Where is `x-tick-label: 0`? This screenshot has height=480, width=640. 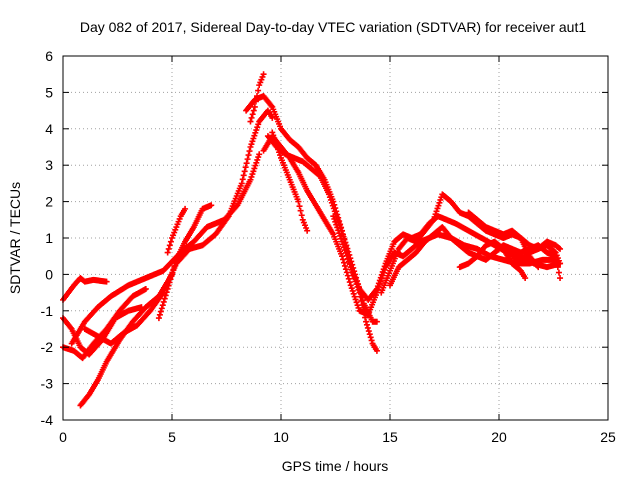
x-tick-label: 0 is located at coordinates (63, 437).